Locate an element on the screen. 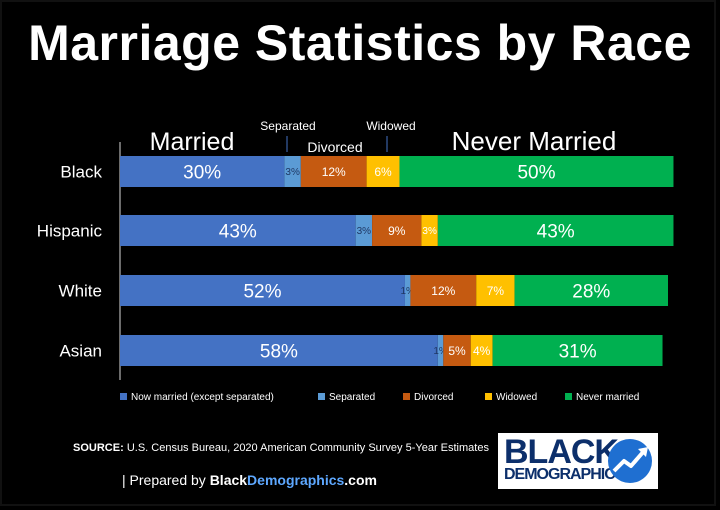  prepared-site: BlackDemographics.com is located at coordinates (293, 480).